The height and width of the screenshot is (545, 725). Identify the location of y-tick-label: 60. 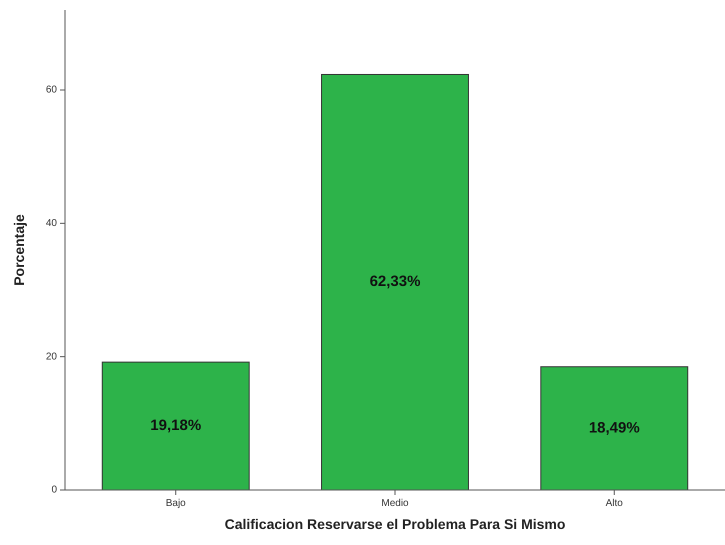
(52, 90).